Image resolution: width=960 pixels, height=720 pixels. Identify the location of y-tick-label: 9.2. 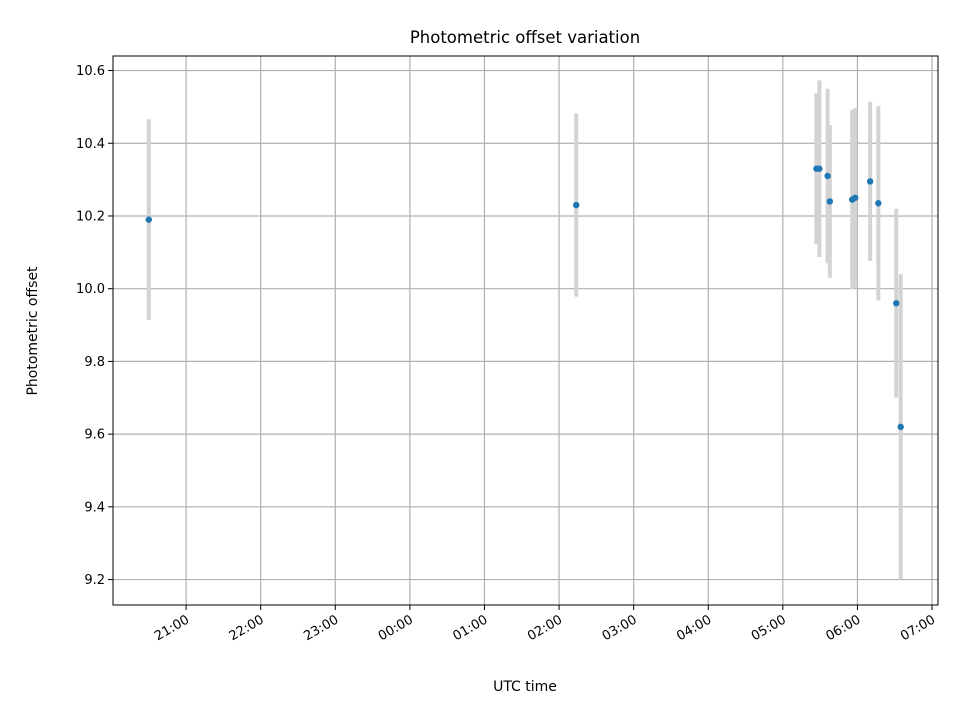
(94, 580).